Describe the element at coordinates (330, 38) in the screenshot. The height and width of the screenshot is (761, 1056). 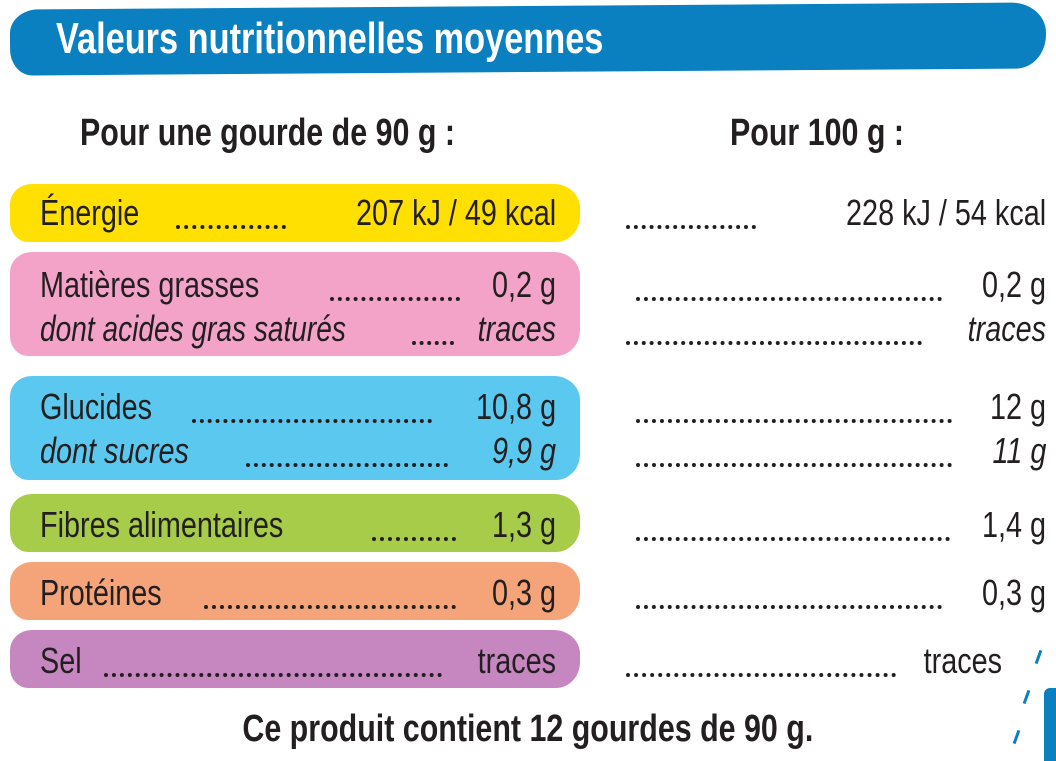
I see `page-title-text: Valeurs nutritionnelles moyennes` at that location.